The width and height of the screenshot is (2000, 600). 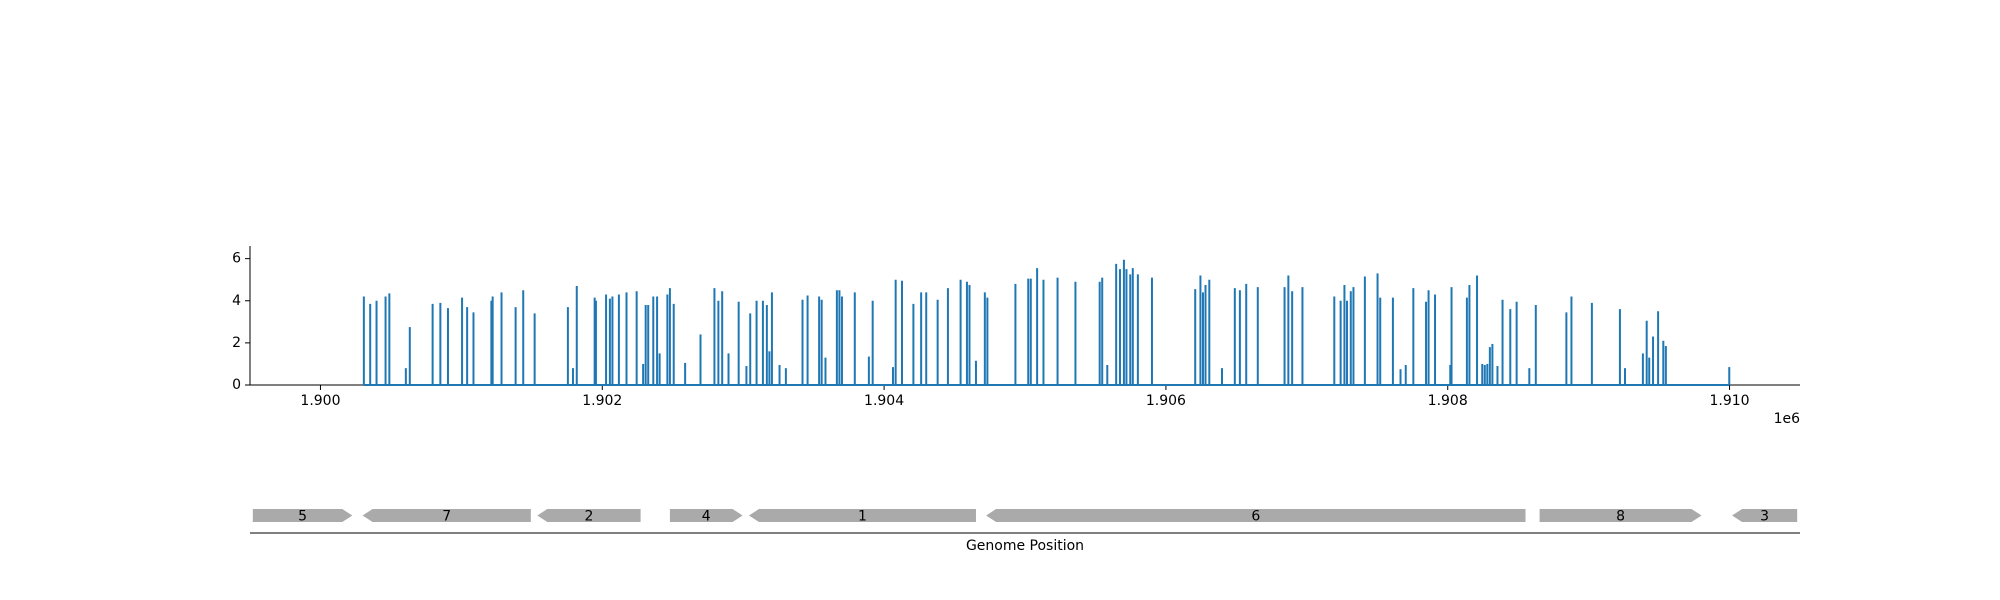 I want to click on y-tick-label: 4, so click(x=236, y=301).